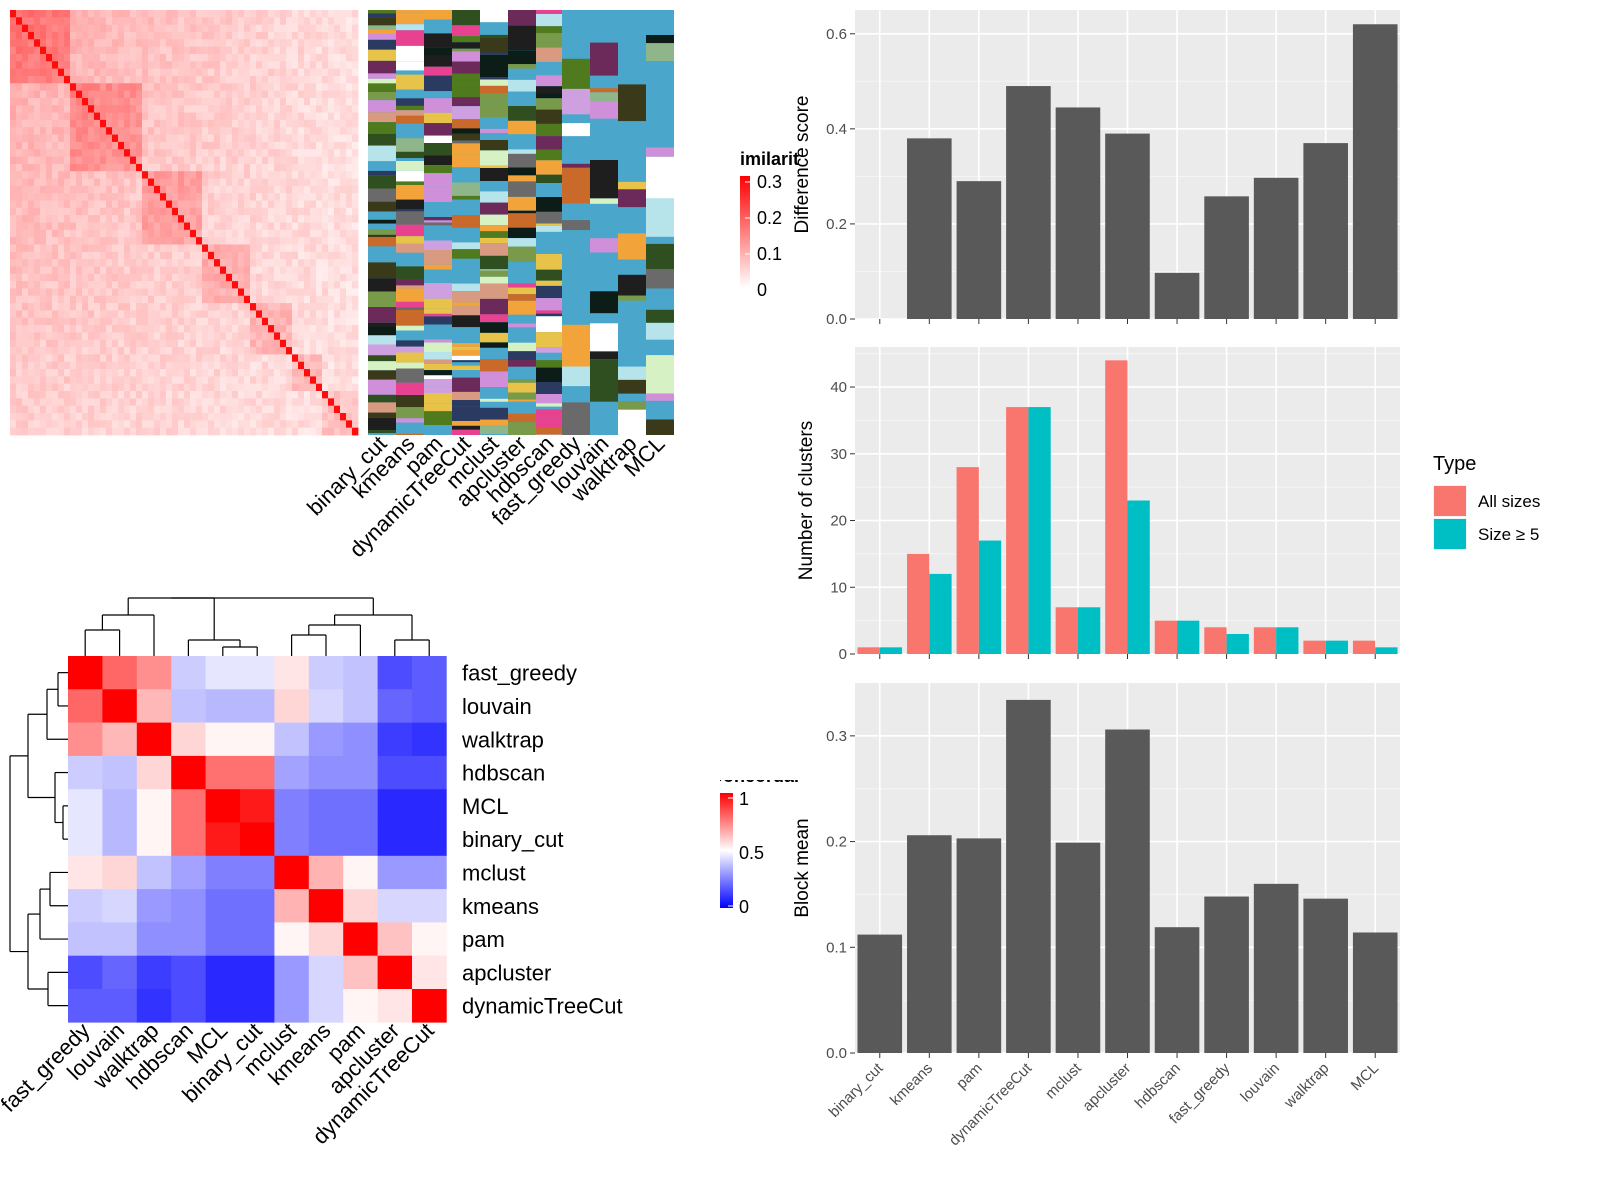 This screenshot has width=1600, height=1200. What do you see at coordinates (969, 1076) in the screenshot?
I see `x-tick-label: pam` at bounding box center [969, 1076].